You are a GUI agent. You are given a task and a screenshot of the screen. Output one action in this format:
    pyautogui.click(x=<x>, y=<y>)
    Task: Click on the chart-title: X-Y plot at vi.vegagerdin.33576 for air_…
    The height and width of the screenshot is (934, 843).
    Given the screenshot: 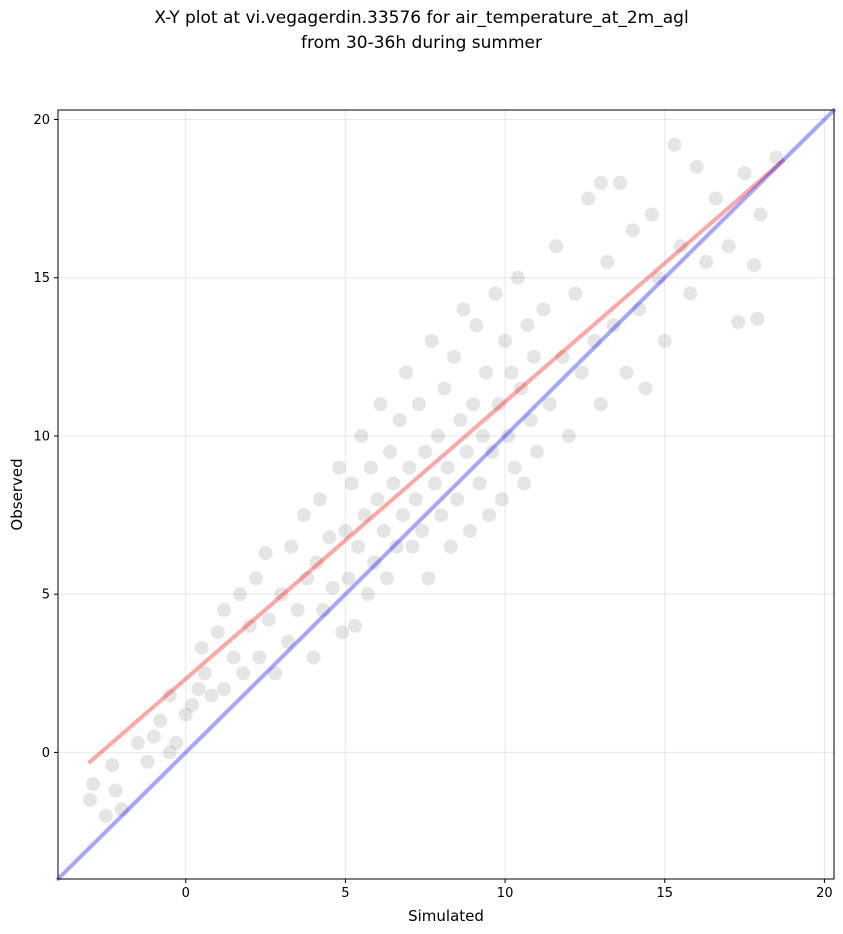 What is the action you would take?
    pyautogui.click(x=421, y=31)
    